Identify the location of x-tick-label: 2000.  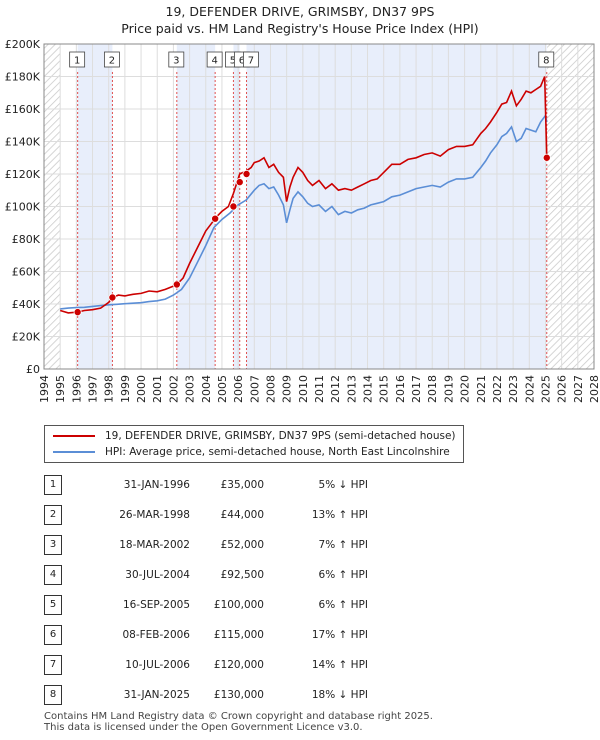
(141, 389).